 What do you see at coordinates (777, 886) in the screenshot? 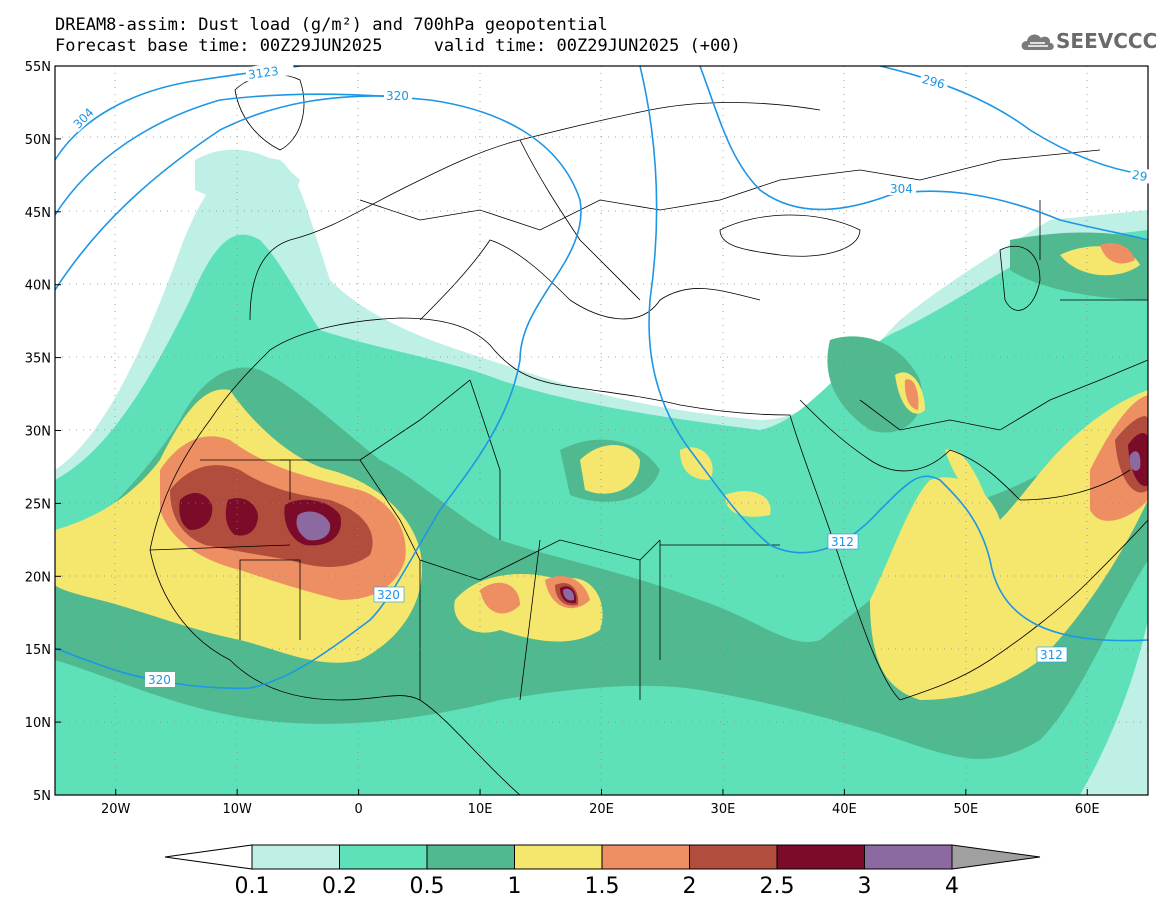
I see `colorbar-tick-label: 2.5` at bounding box center [777, 886].